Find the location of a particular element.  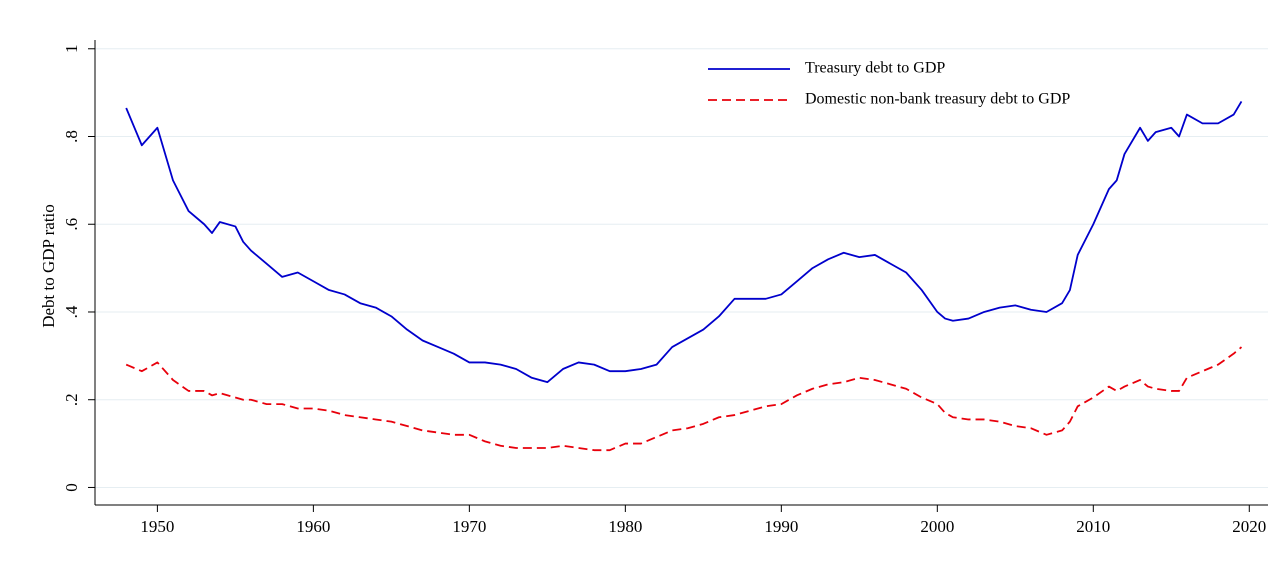

x-tick-label: 2020 is located at coordinates (1249, 526).